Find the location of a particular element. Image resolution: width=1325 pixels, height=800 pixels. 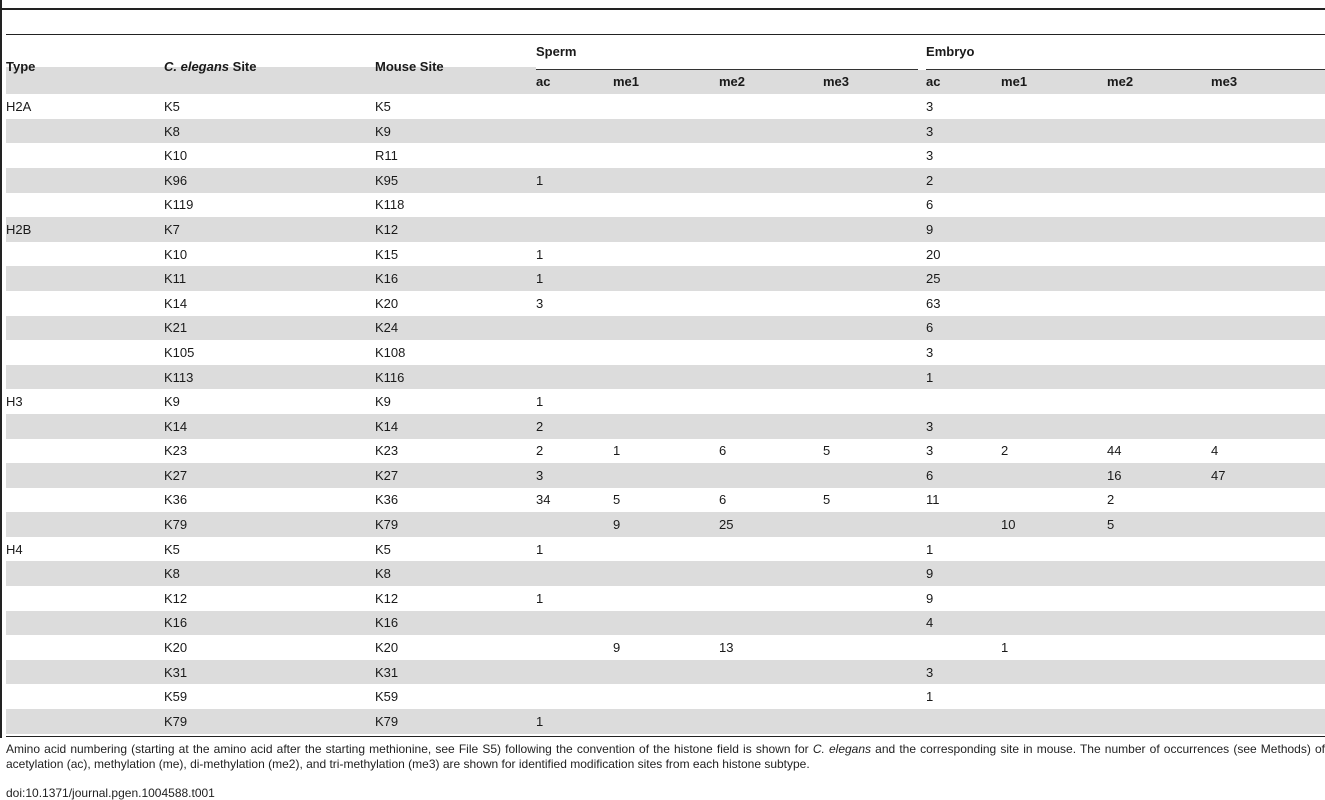

table-cell: K108 is located at coordinates (390, 352).